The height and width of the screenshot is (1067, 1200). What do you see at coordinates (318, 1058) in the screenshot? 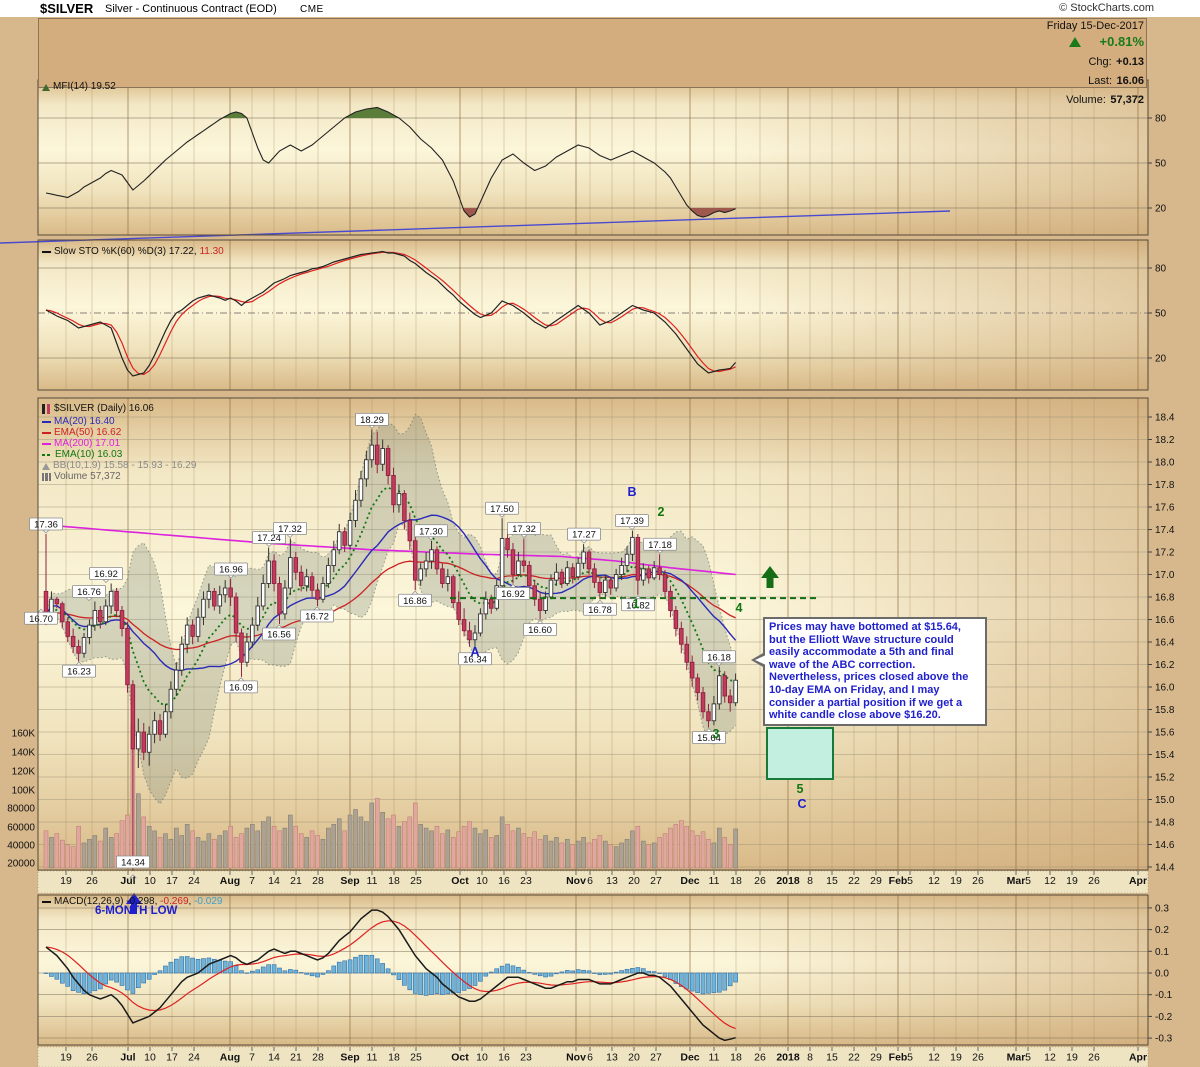
I see `svg-text: 28` at bounding box center [318, 1058].